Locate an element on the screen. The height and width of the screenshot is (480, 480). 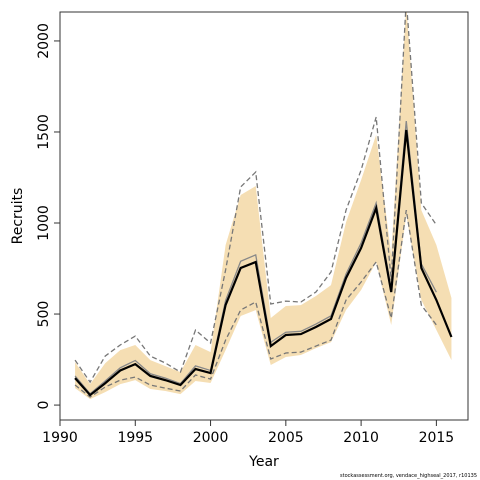
y-tick-label: 500 is located at coordinates (44, 314).